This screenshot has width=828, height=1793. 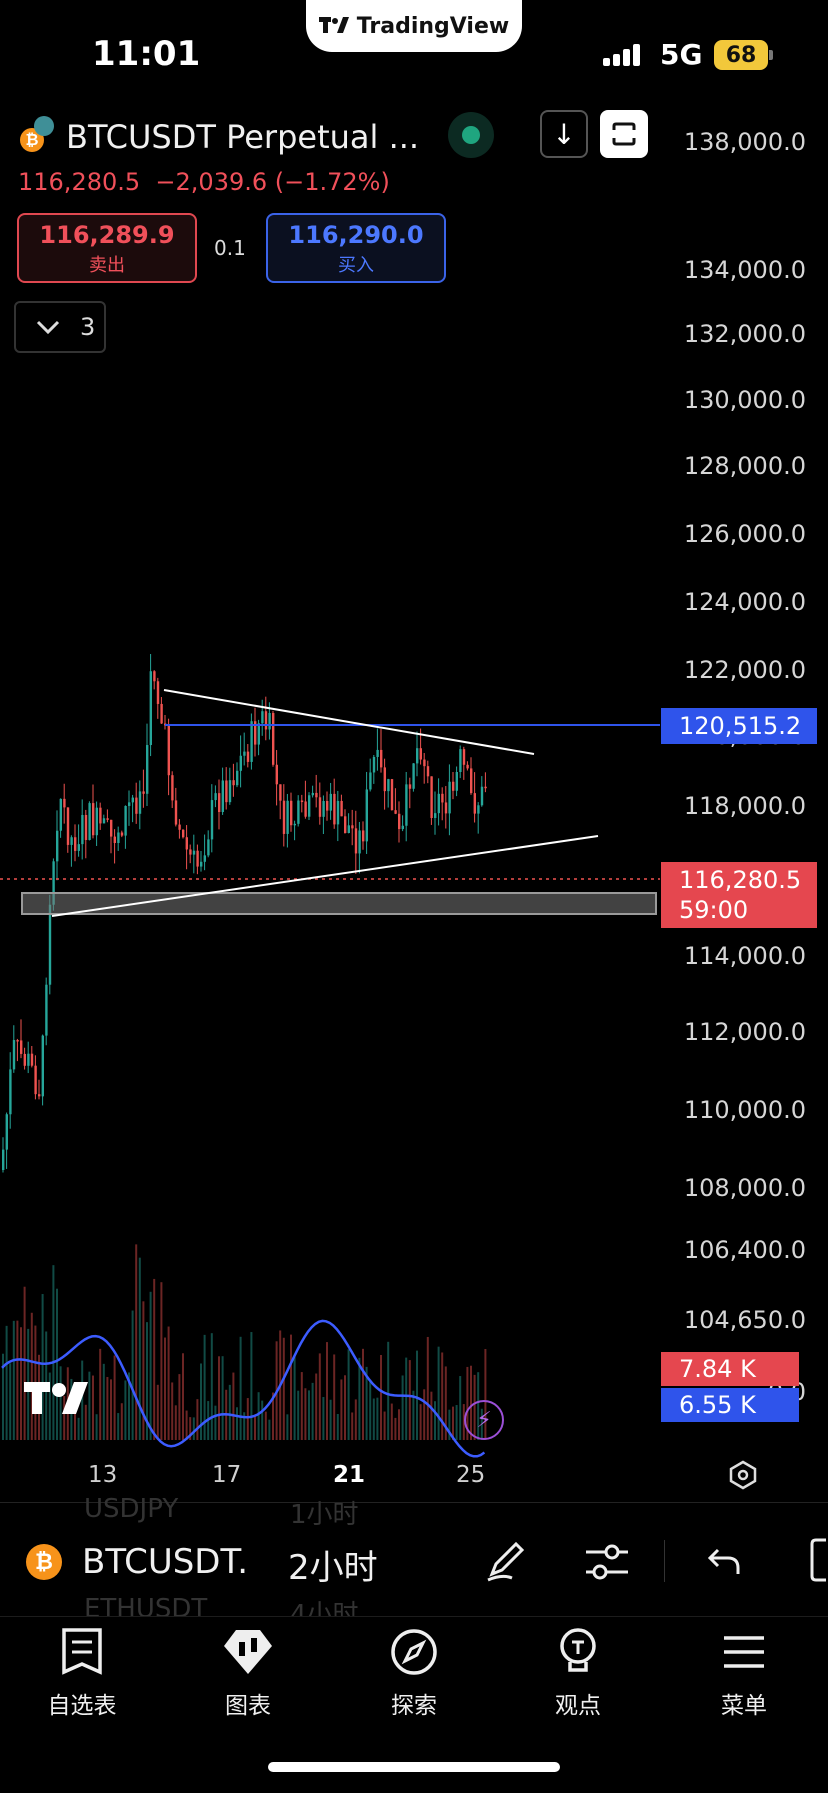 I want to click on buy-button: 116,290.0 买入, so click(x=356, y=248).